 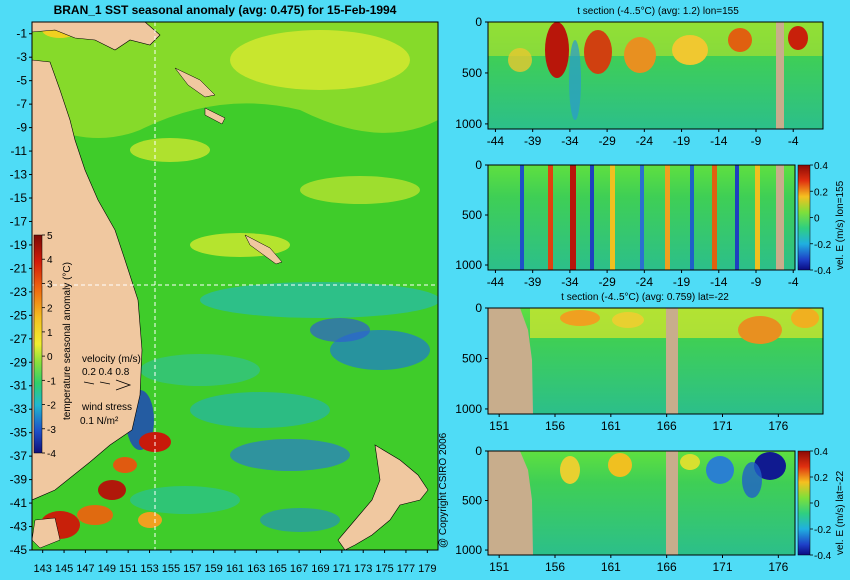 I want to click on map-x-tick-label: 145, so click(x=64, y=569).